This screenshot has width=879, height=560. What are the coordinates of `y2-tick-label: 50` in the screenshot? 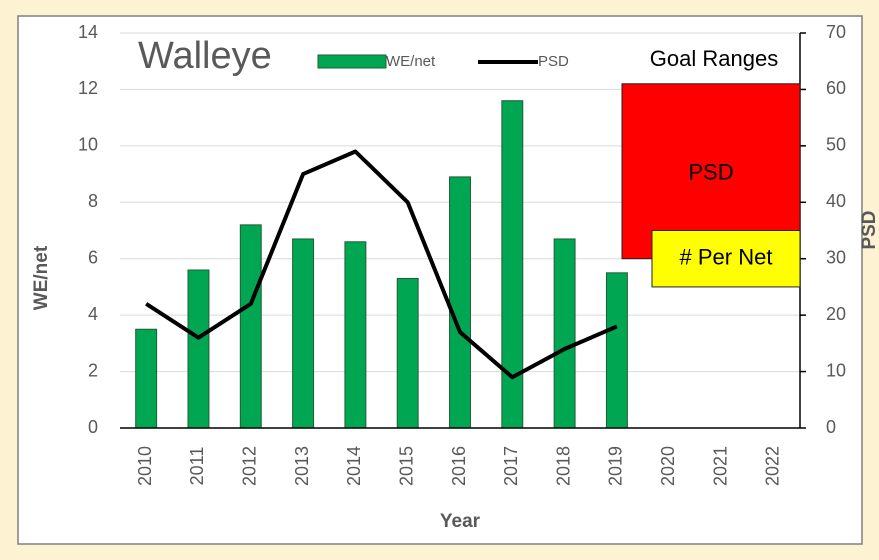 It's located at (836, 145).